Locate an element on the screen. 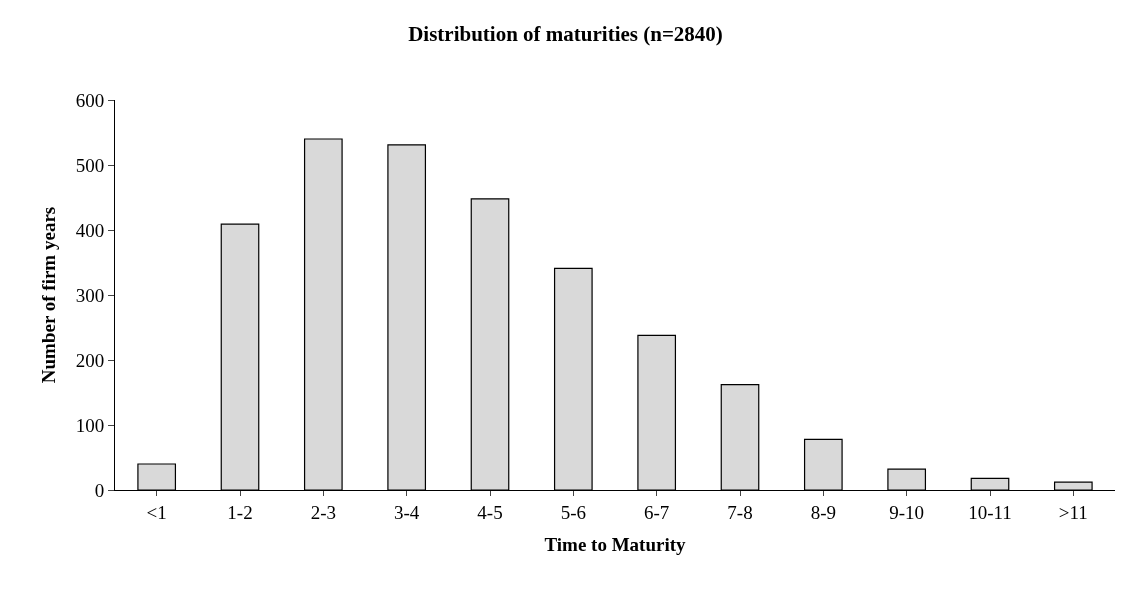 The image size is (1131, 589). x-tick-label: 1-2 is located at coordinates (240, 512).